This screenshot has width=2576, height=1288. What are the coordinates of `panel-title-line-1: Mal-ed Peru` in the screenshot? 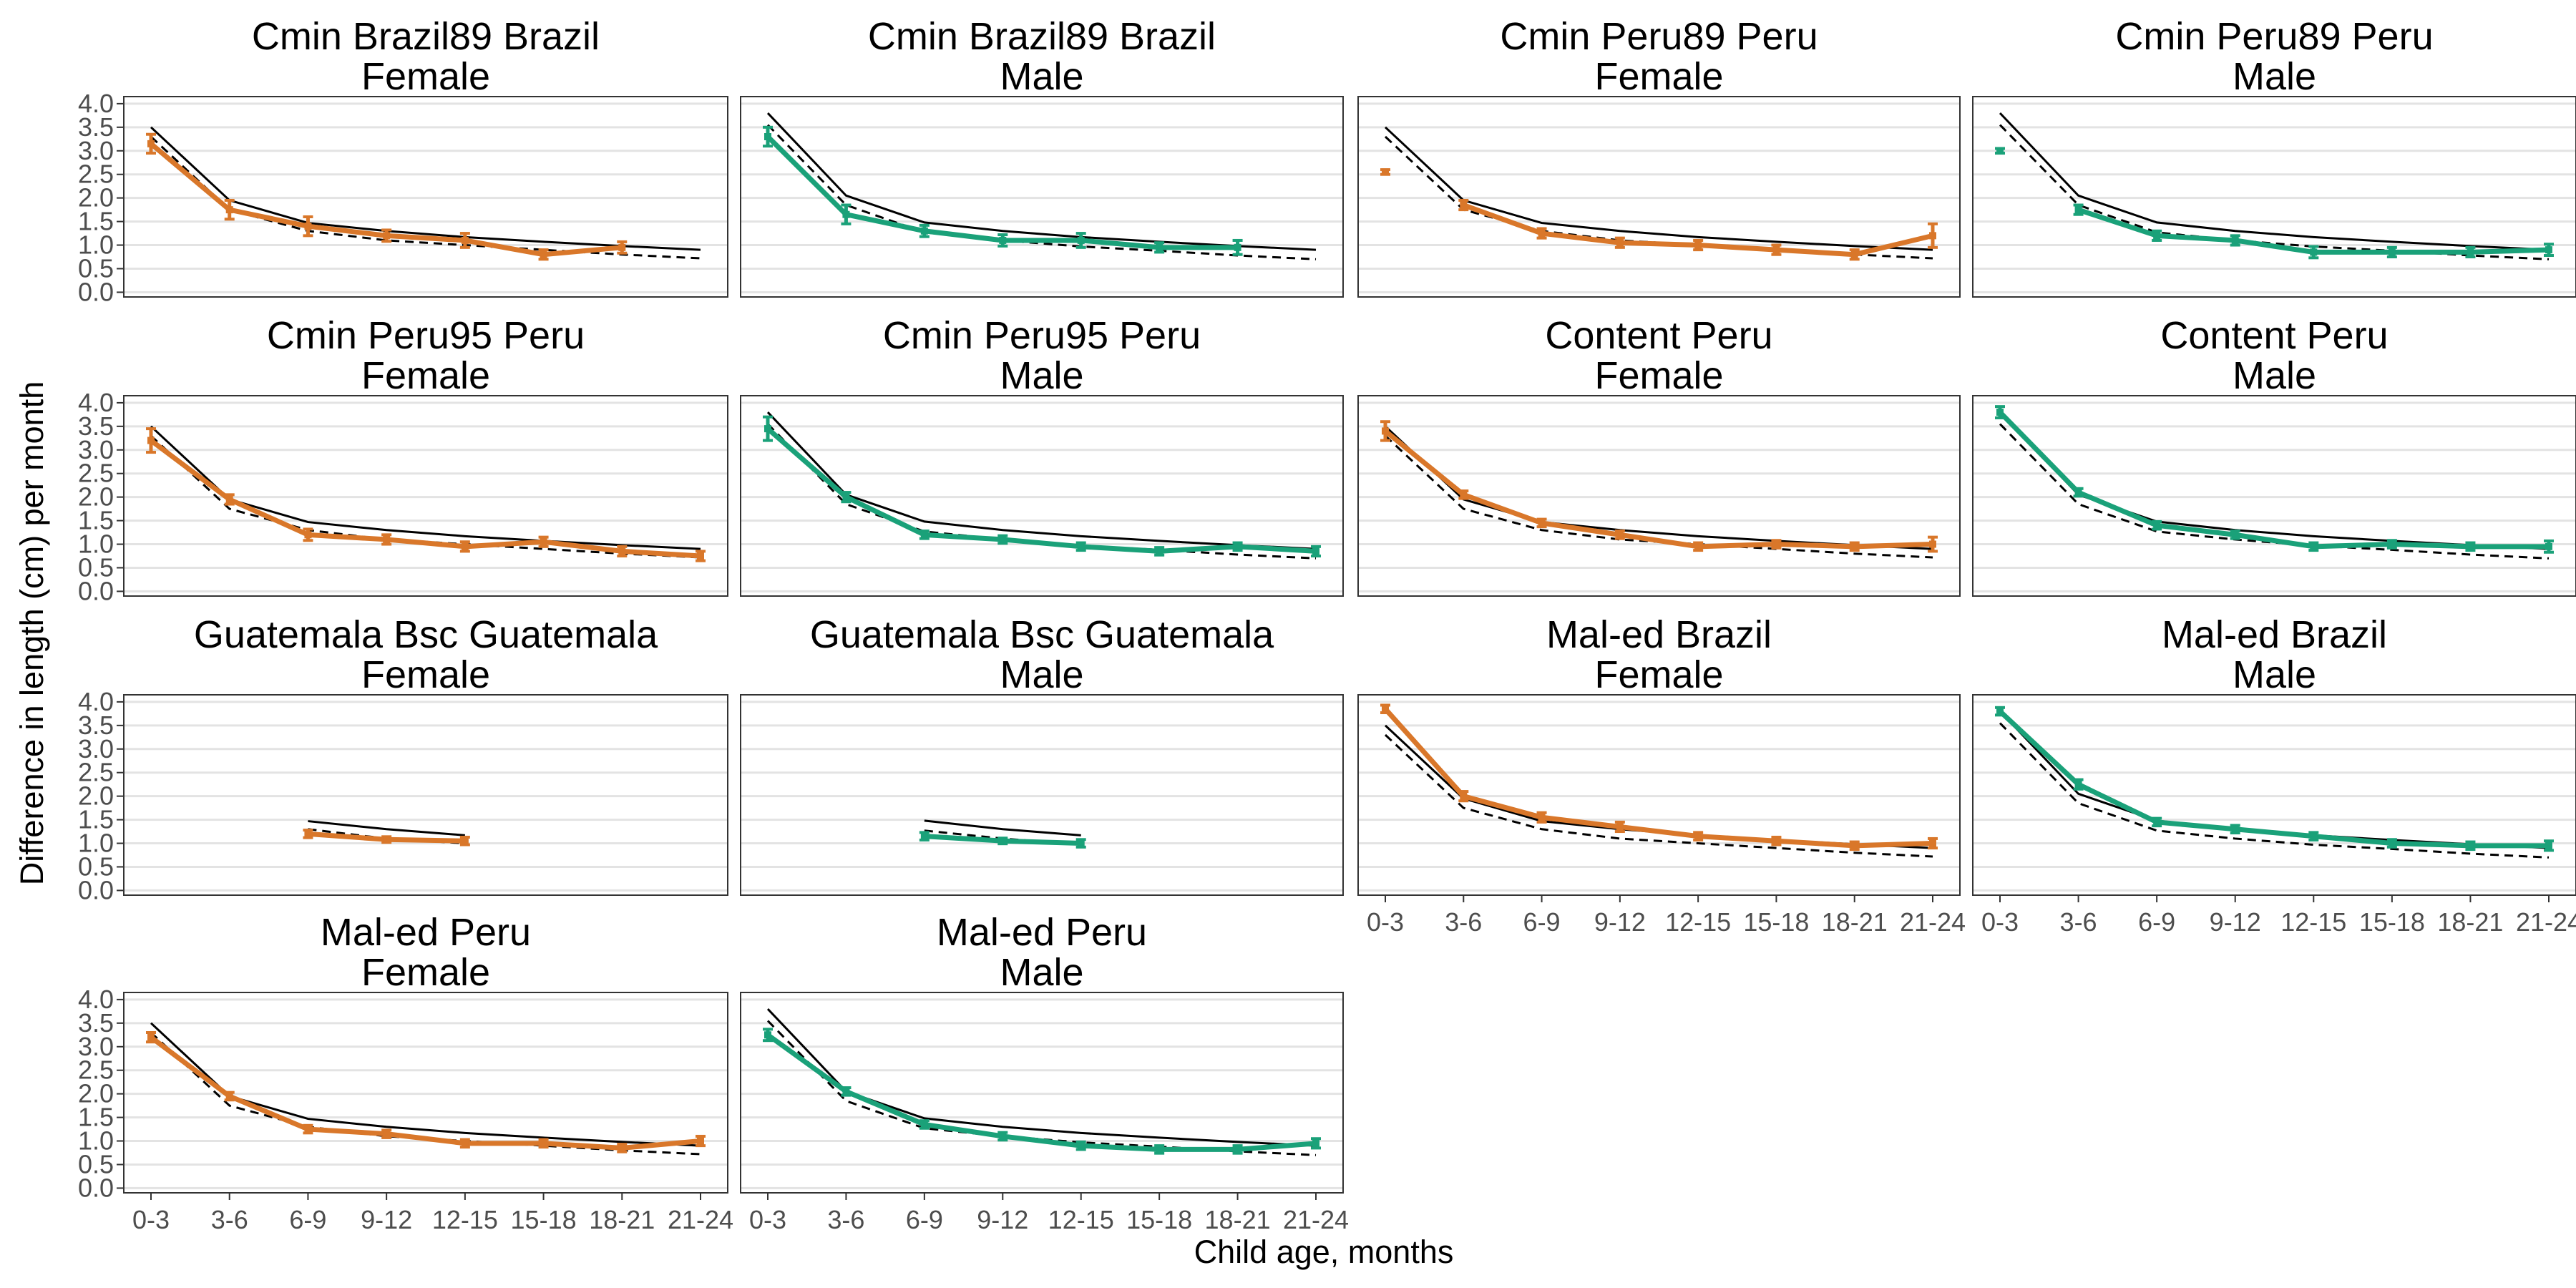 It's located at (426, 932).